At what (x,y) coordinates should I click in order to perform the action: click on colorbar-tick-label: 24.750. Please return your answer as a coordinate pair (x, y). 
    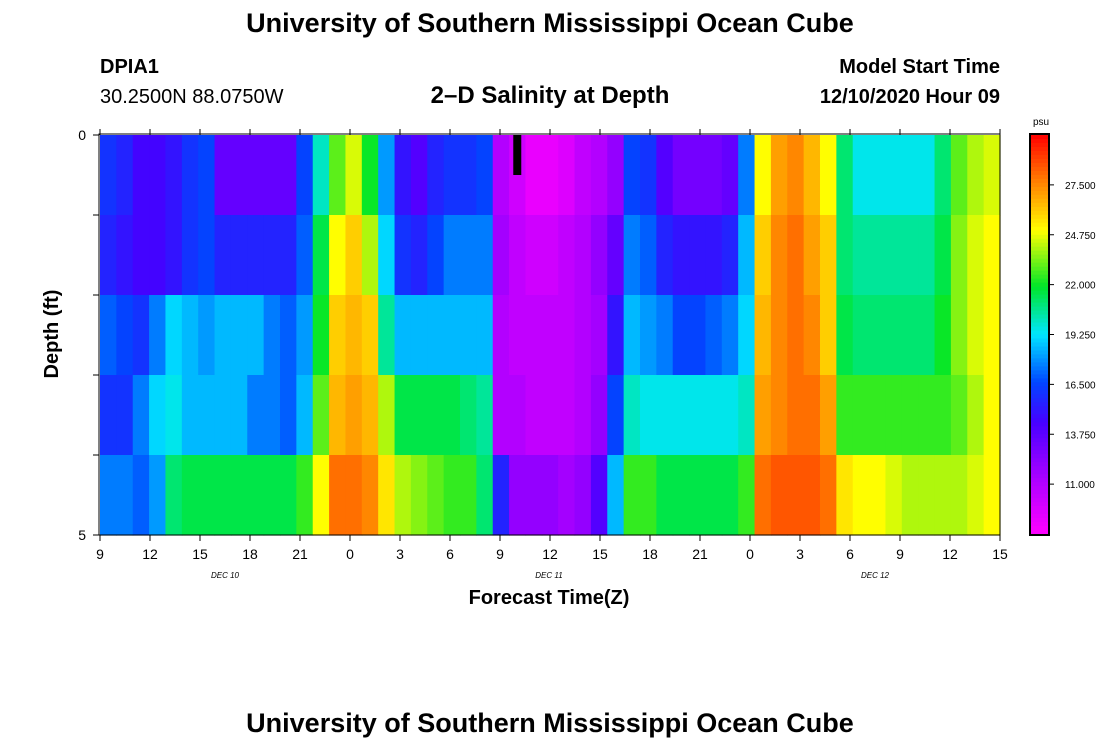
    Looking at the image, I should click on (1080, 236).